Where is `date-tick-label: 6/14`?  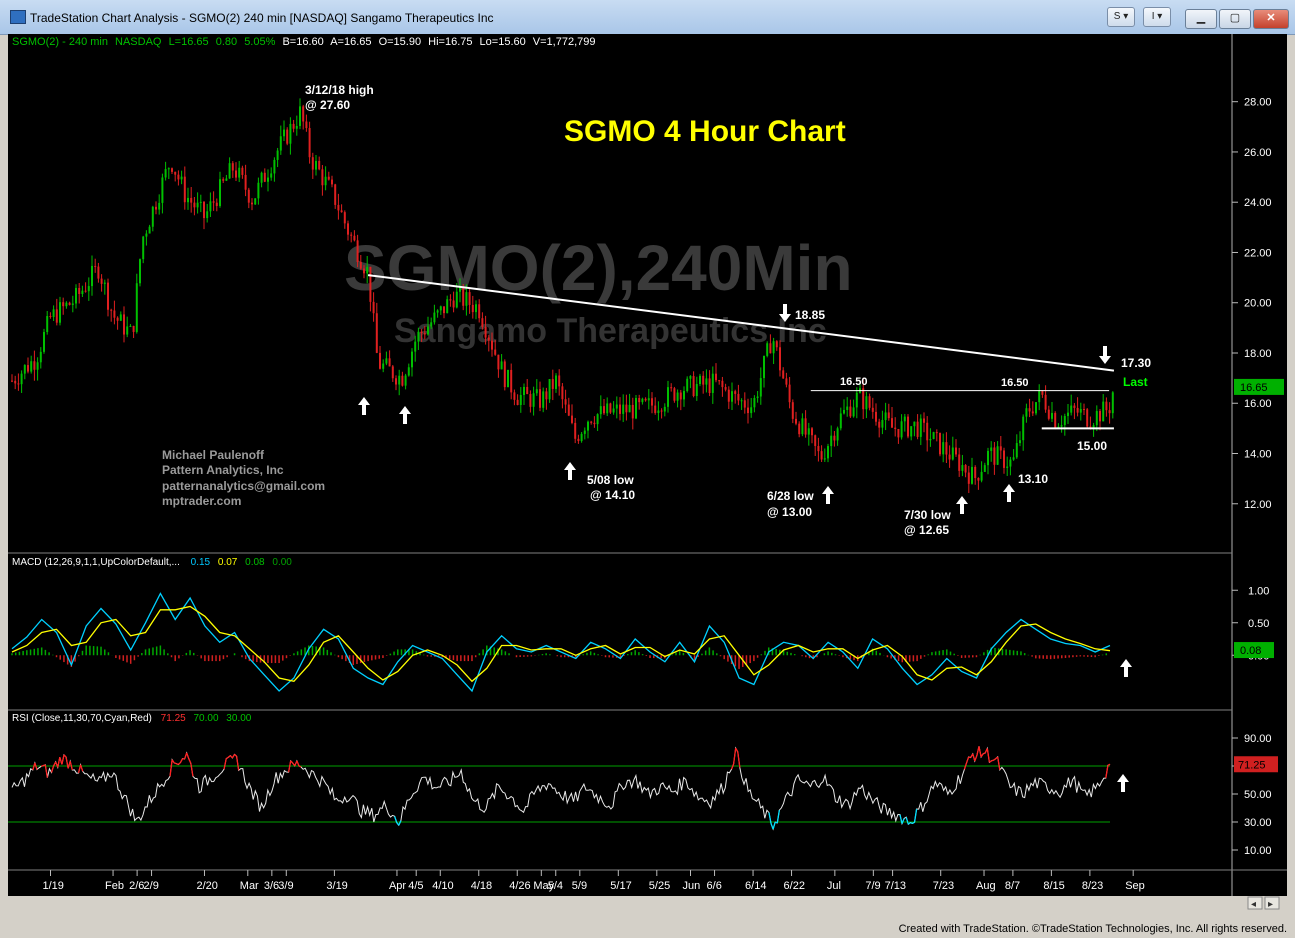
date-tick-label: 6/14 is located at coordinates (755, 886).